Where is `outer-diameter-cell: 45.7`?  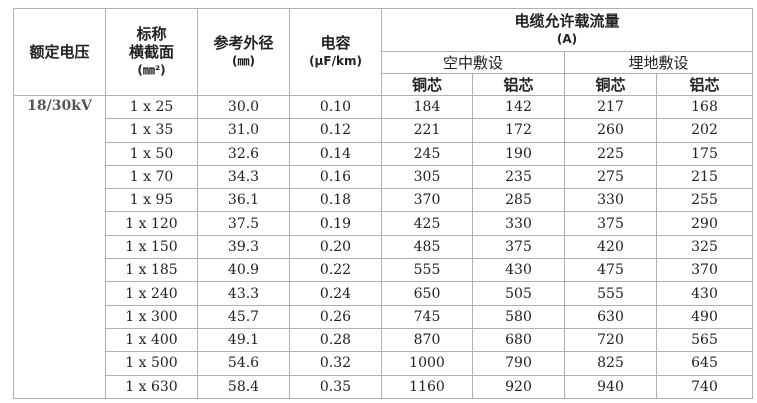 outer-diameter-cell: 45.7 is located at coordinates (243, 316).